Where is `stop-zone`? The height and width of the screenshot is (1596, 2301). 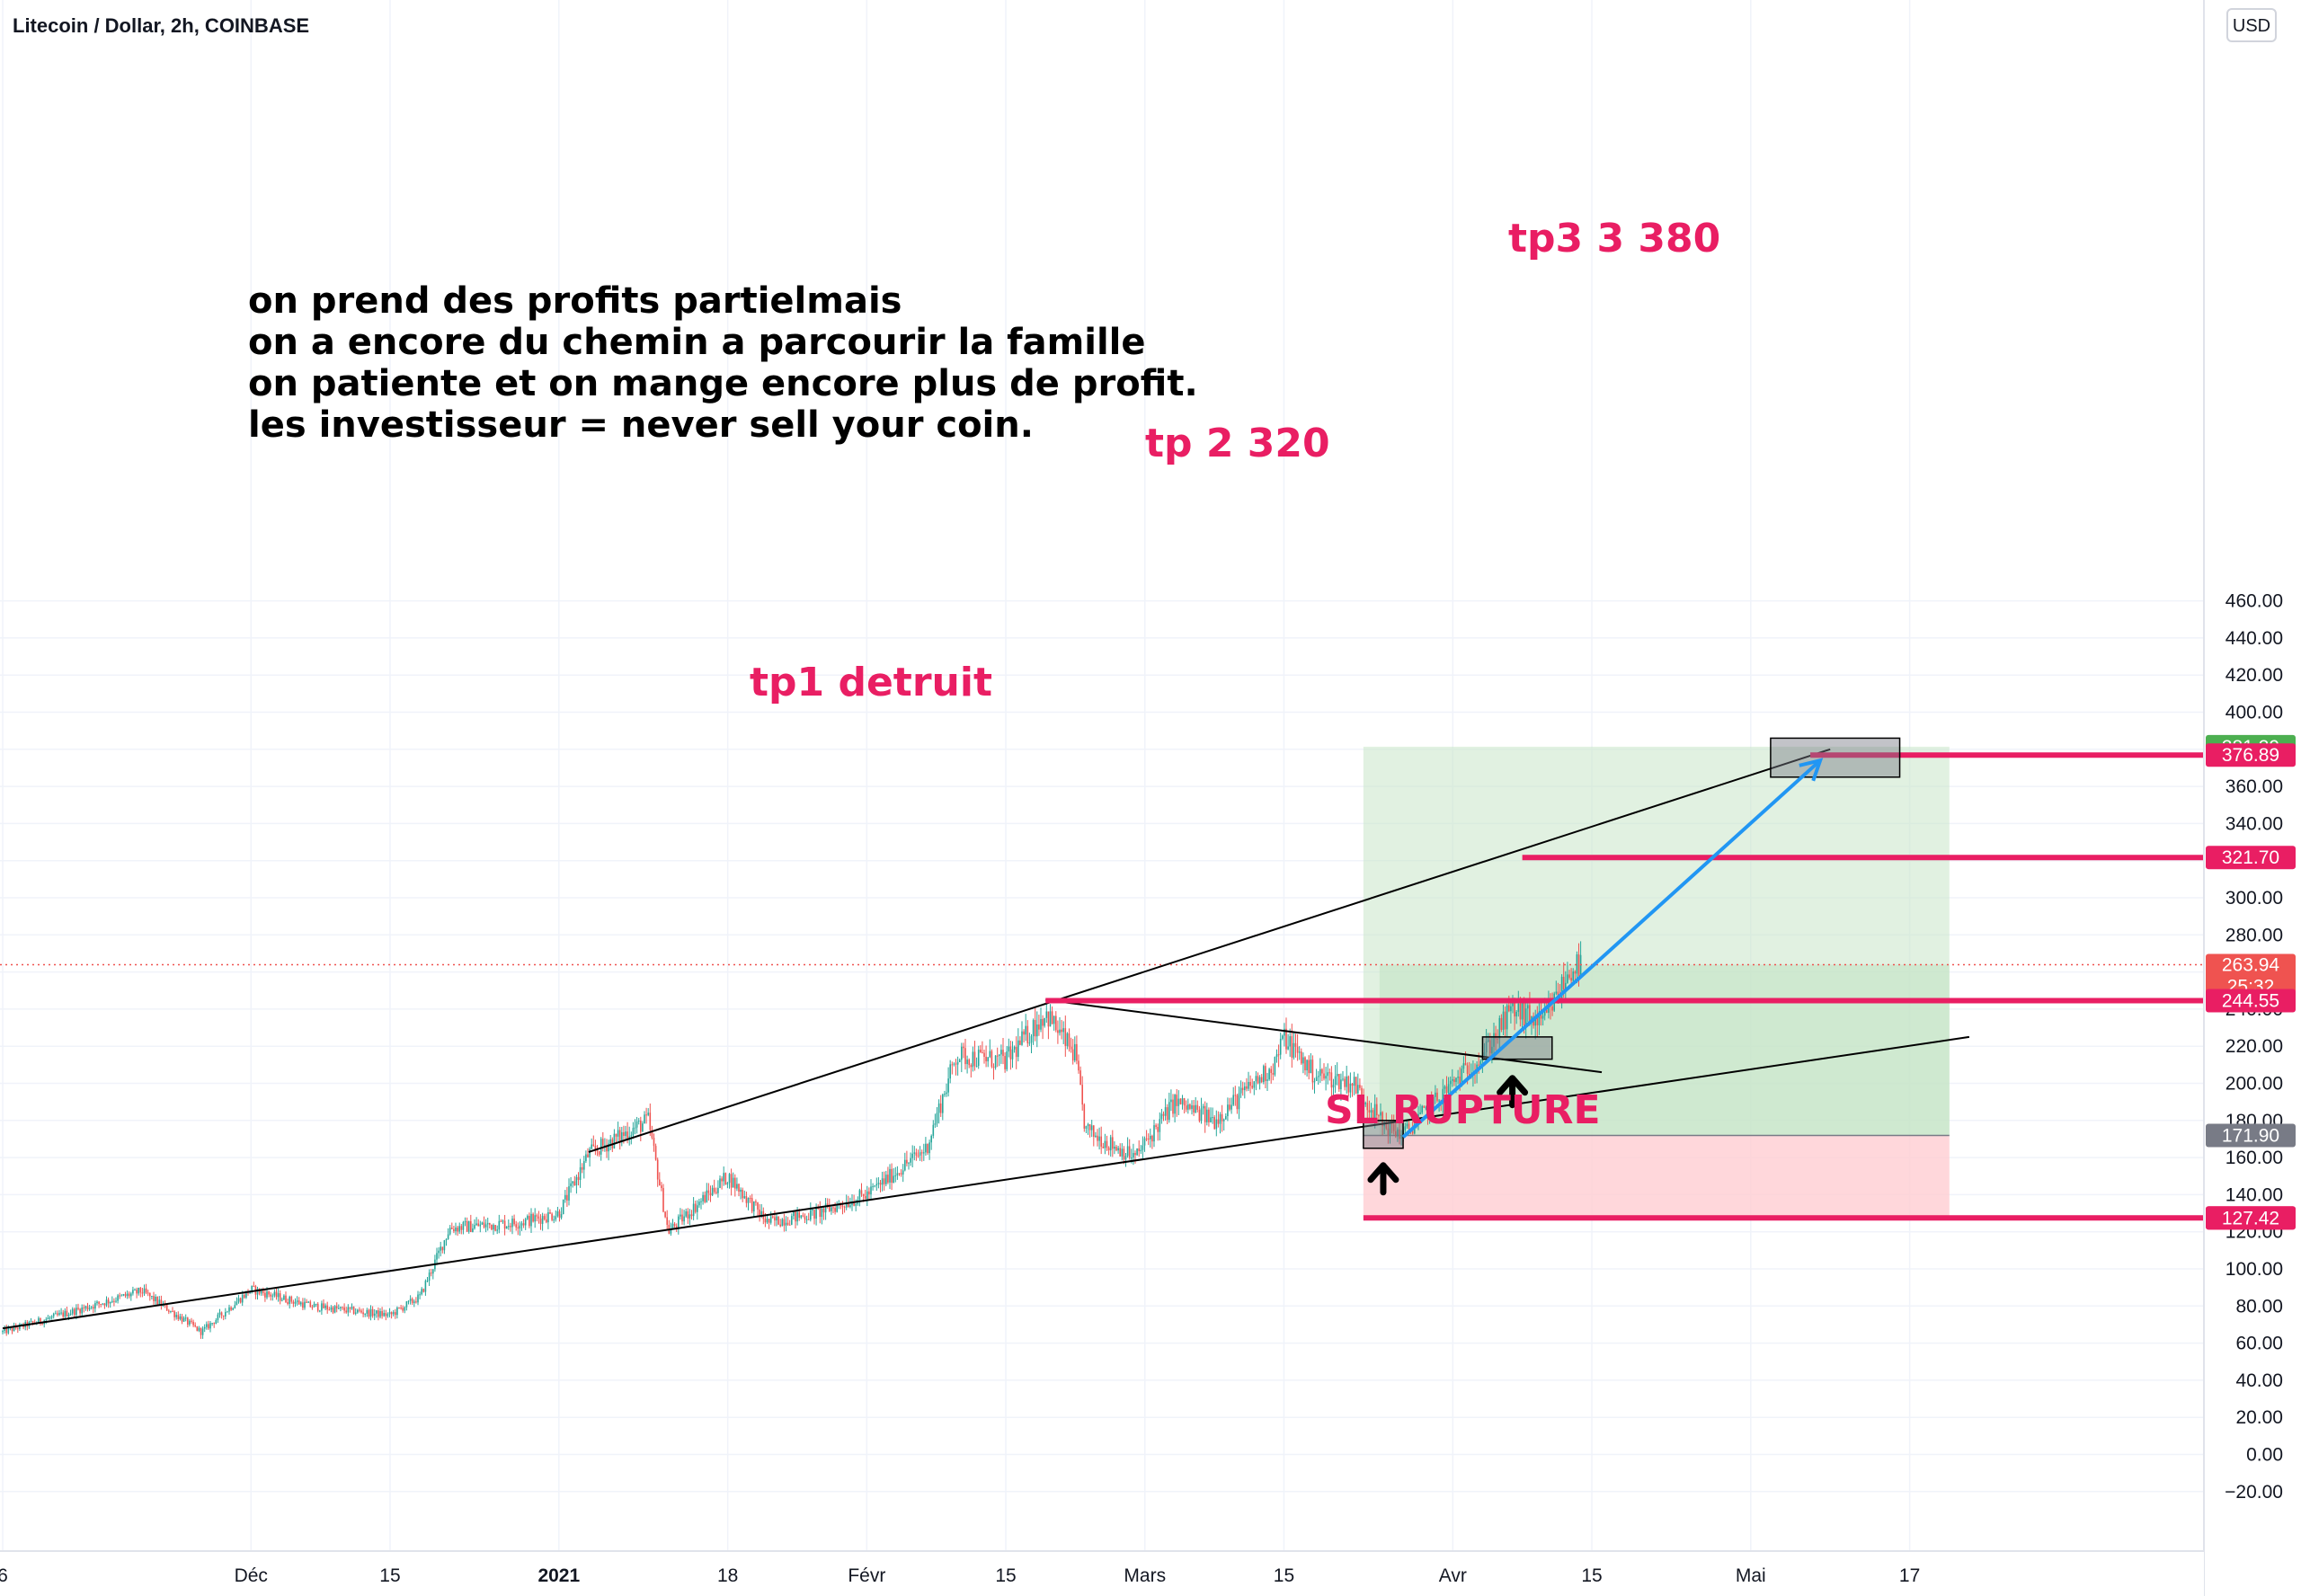 stop-zone is located at coordinates (1656, 1177).